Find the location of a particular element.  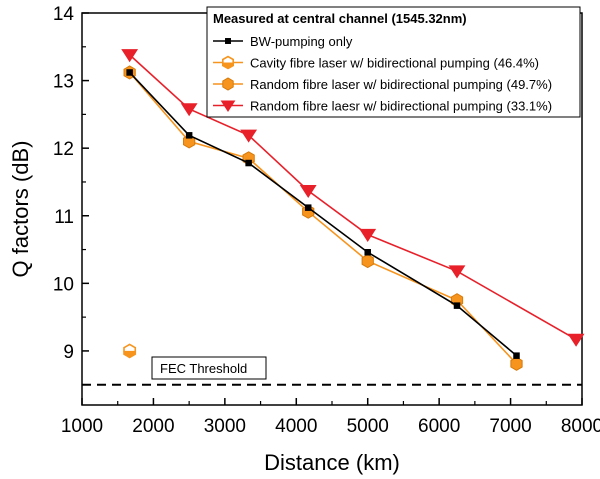

x-tick-label: 8000 is located at coordinates (580, 426).